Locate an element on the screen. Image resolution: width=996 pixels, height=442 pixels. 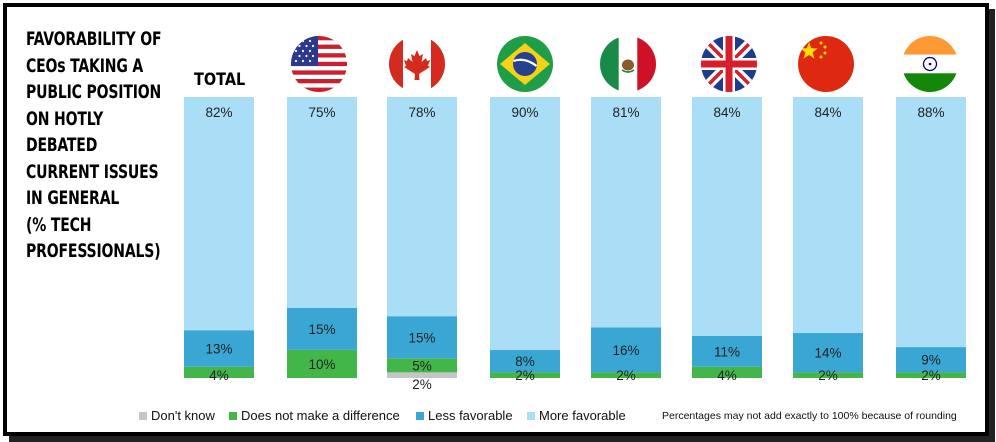
value-label-brazil-does-not-make-a-difference: 2% is located at coordinates (525, 375).